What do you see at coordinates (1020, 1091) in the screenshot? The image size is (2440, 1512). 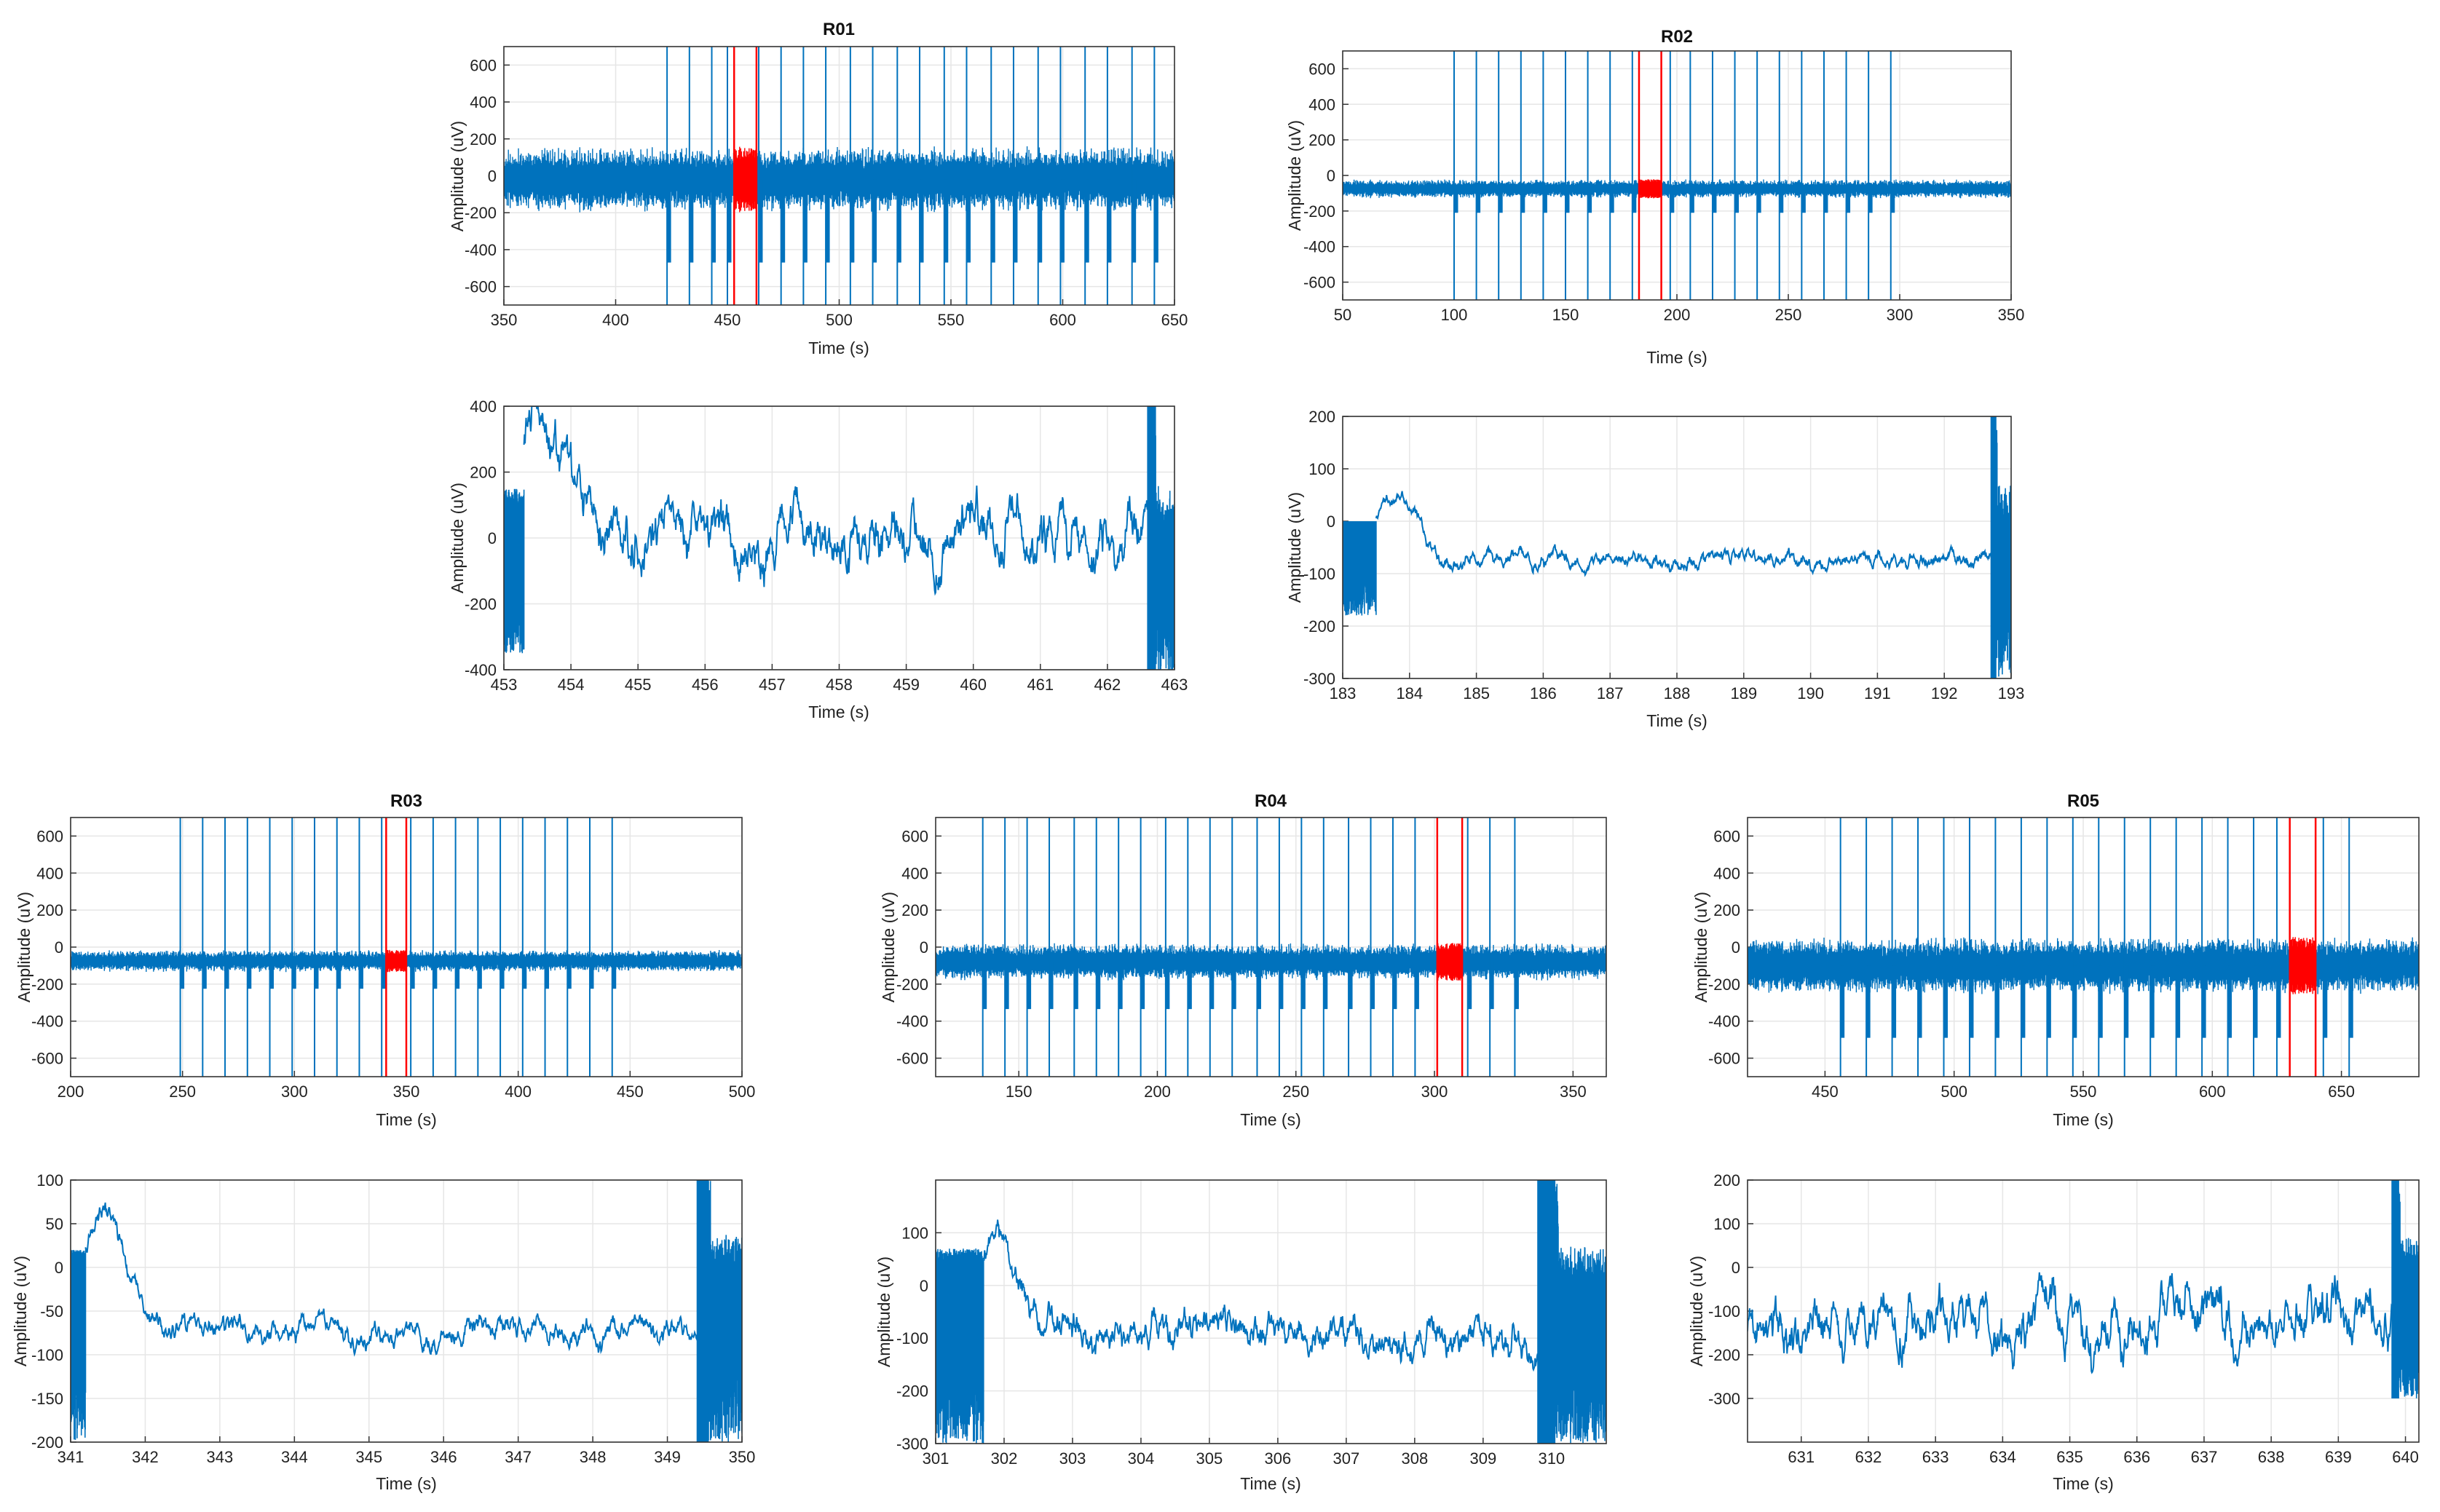 I see `x-tick-label: 150` at bounding box center [1020, 1091].